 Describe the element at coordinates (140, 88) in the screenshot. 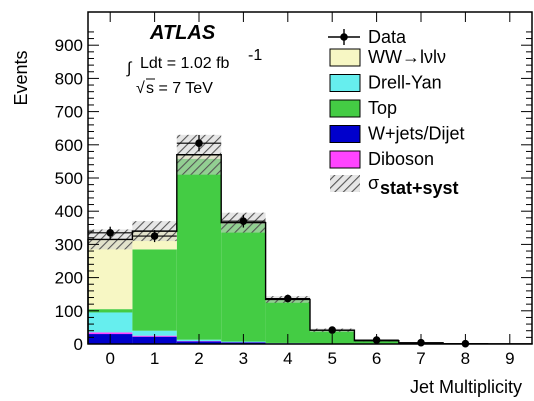

I see `sqrt-sign: √` at that location.